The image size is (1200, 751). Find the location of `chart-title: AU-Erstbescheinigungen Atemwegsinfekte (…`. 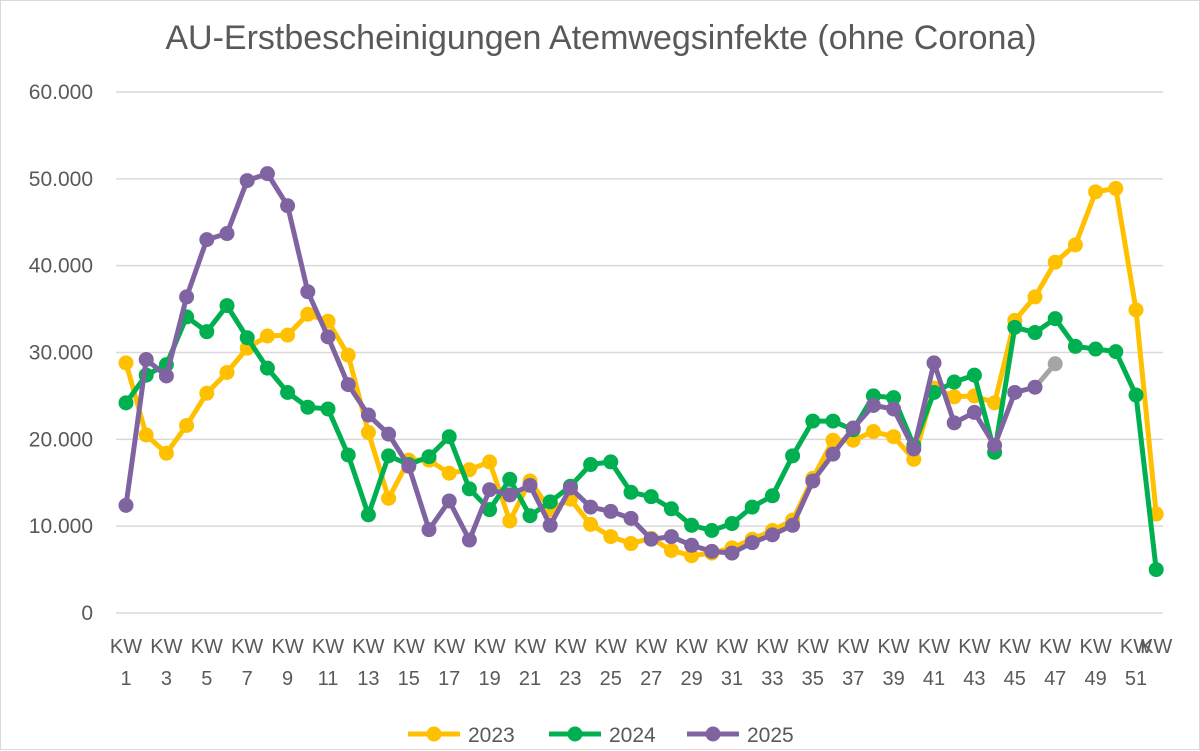

chart-title: AU-Erstbescheinigungen Atemwegsinfekte (… is located at coordinates (600, 38).